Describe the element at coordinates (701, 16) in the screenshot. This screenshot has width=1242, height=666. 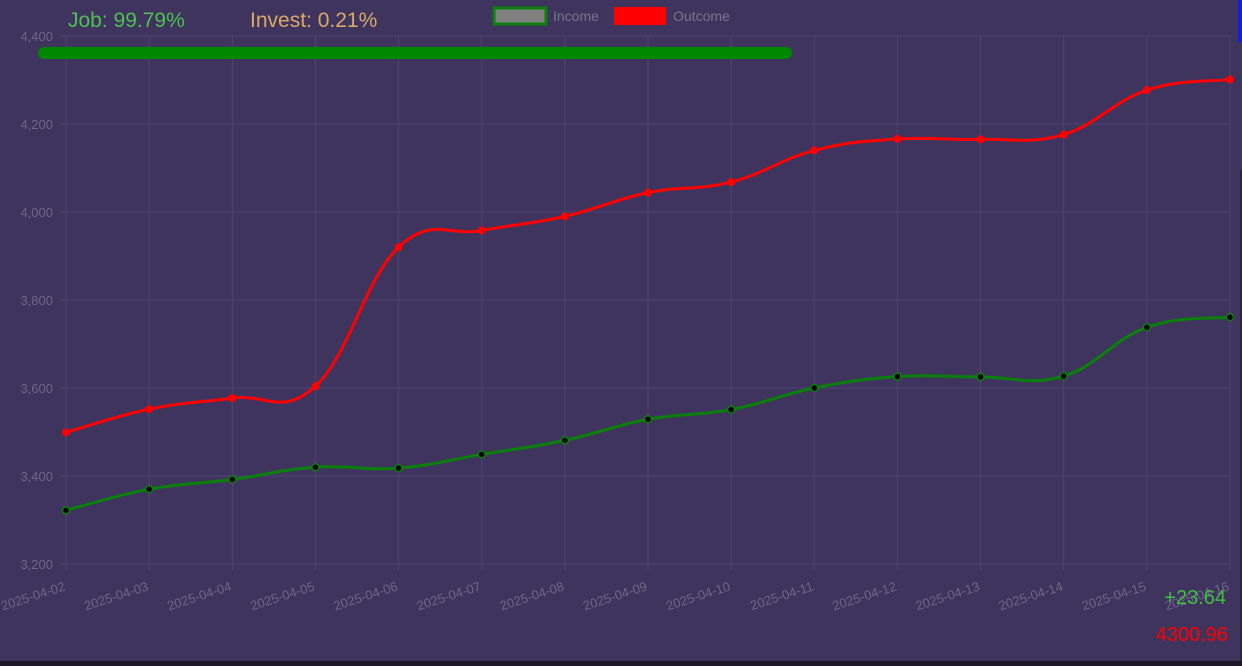
I see `legend-label-outcome: Outcome` at that location.